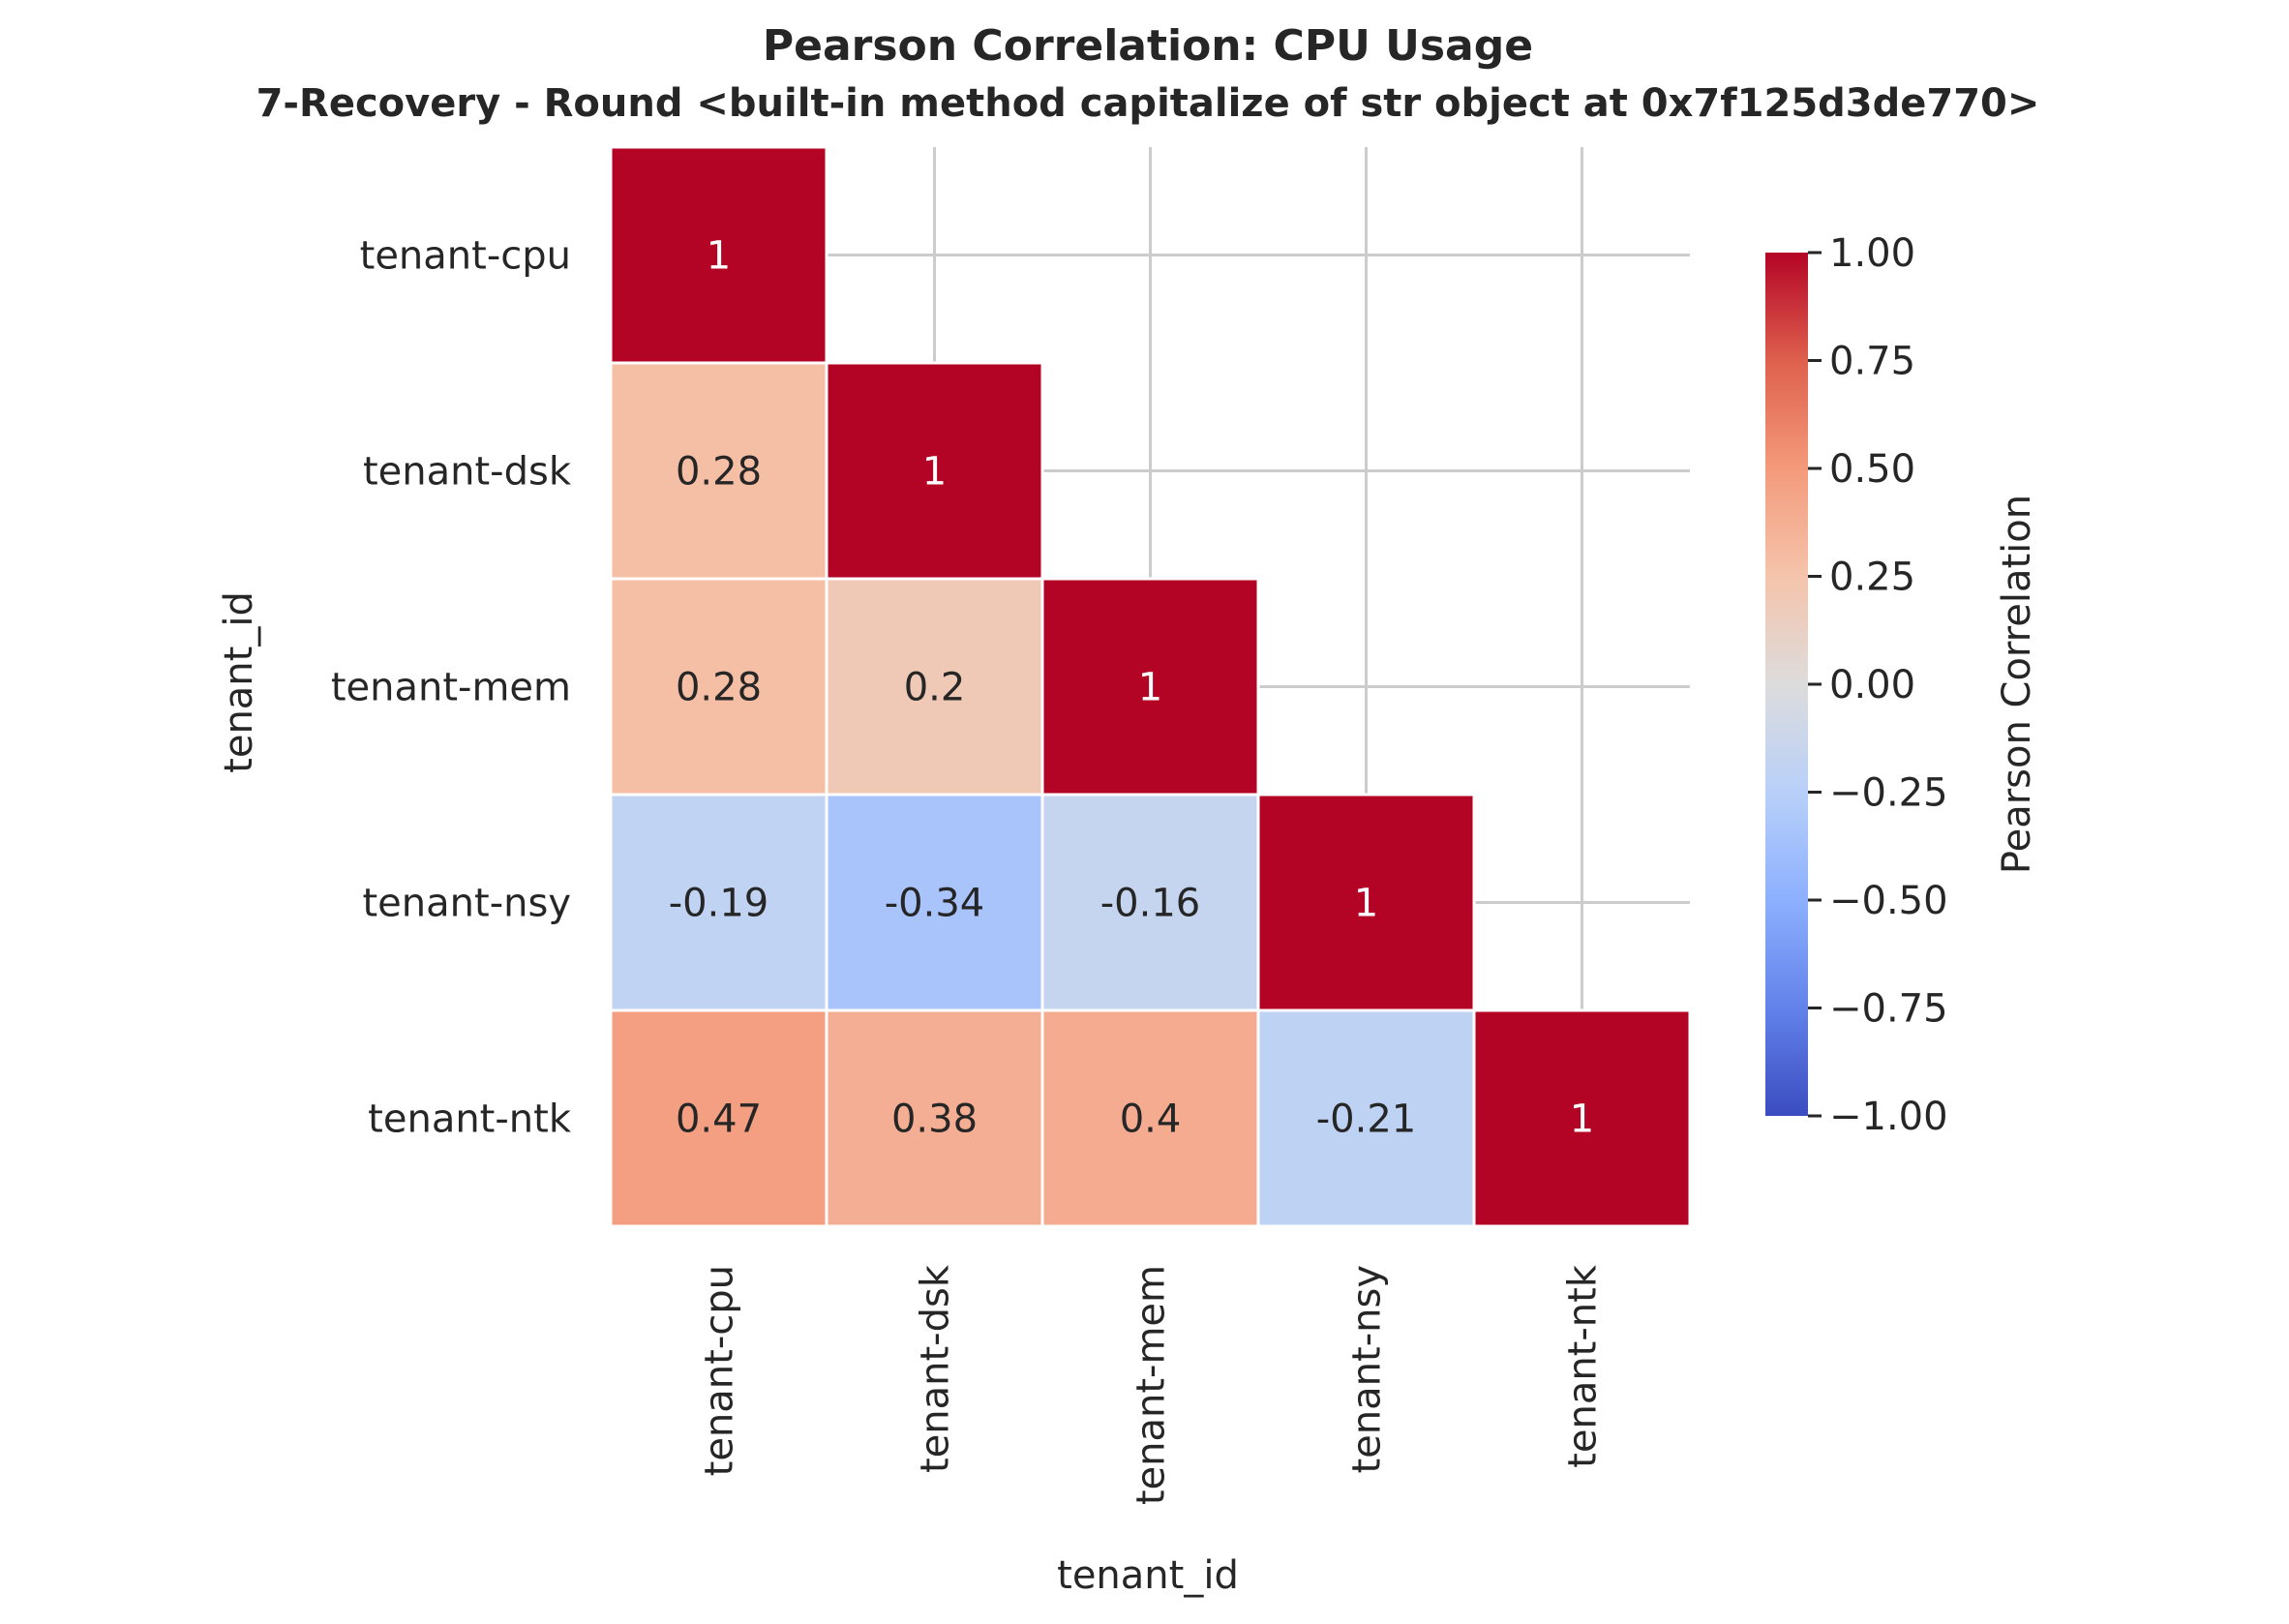  Describe the element at coordinates (468, 904) in the screenshot. I see `y-tick-label: tenant-nsy` at that location.